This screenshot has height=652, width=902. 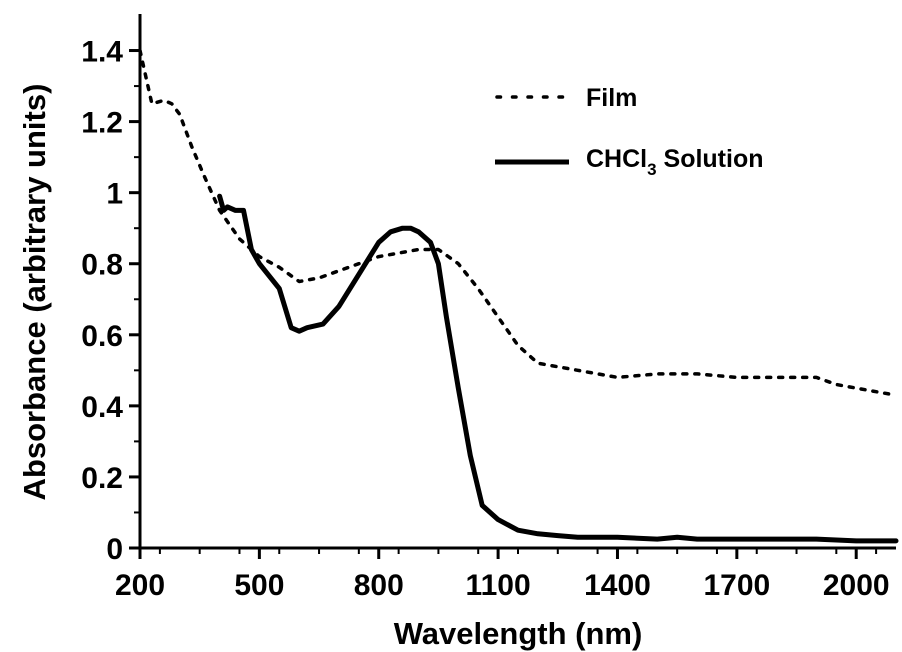 What do you see at coordinates (34, 292) in the screenshot?
I see `y-axis-title: Absorbance (arbitrary units)` at bounding box center [34, 292].